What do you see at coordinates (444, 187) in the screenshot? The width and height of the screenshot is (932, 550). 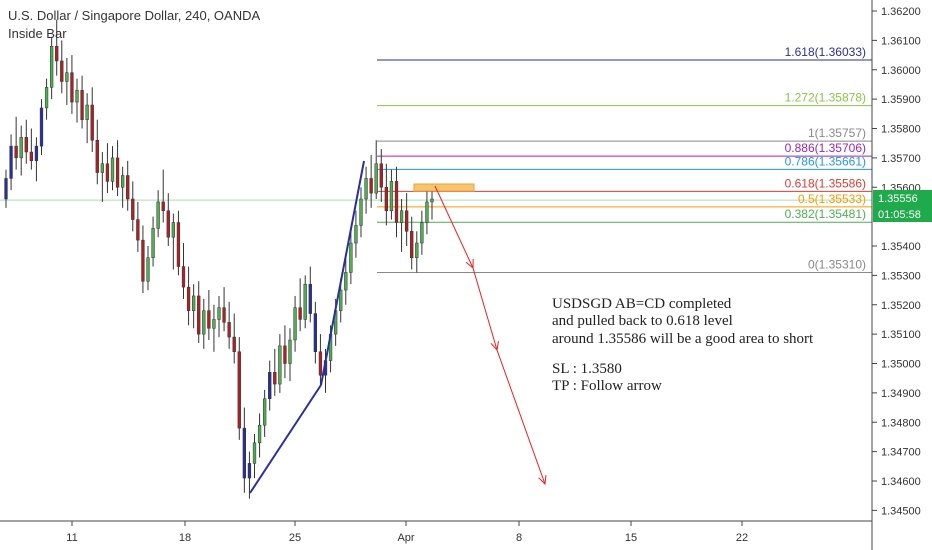 I see `short-zone-box` at bounding box center [444, 187].